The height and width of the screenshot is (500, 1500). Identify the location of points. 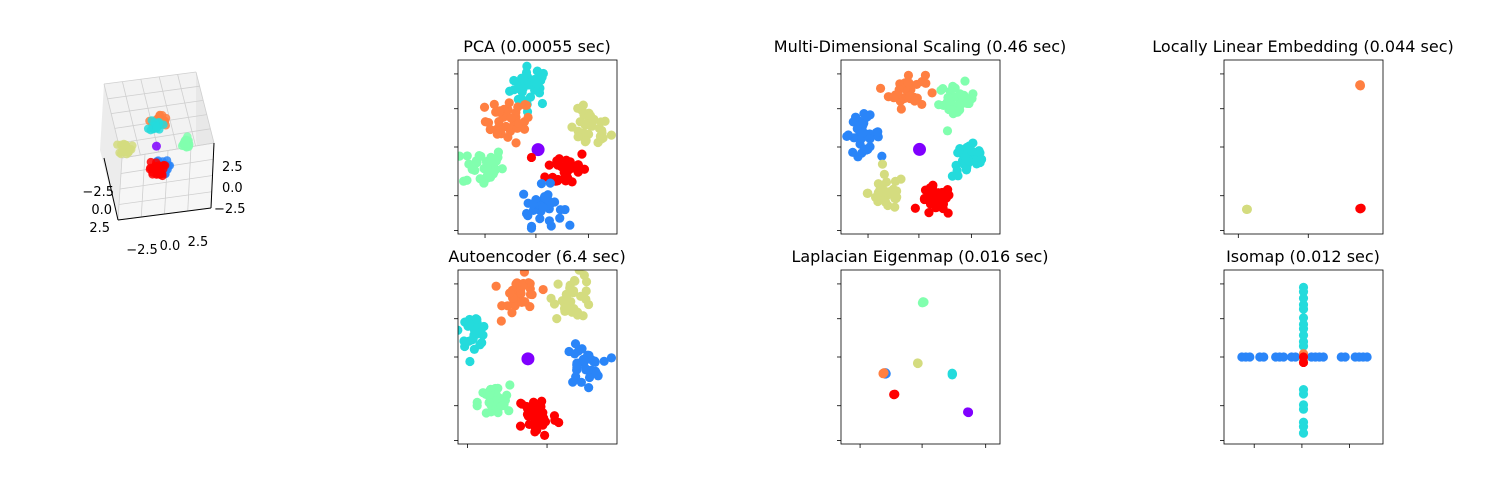
(537, 147).